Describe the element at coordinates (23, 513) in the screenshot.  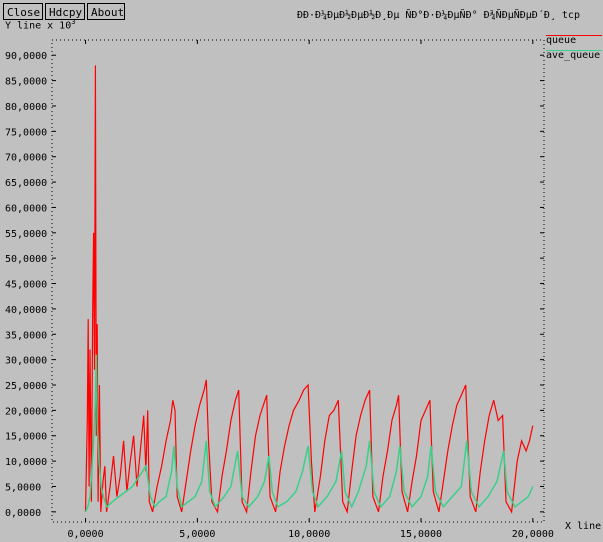
I see `y-tick-label: 0,0000` at that location.